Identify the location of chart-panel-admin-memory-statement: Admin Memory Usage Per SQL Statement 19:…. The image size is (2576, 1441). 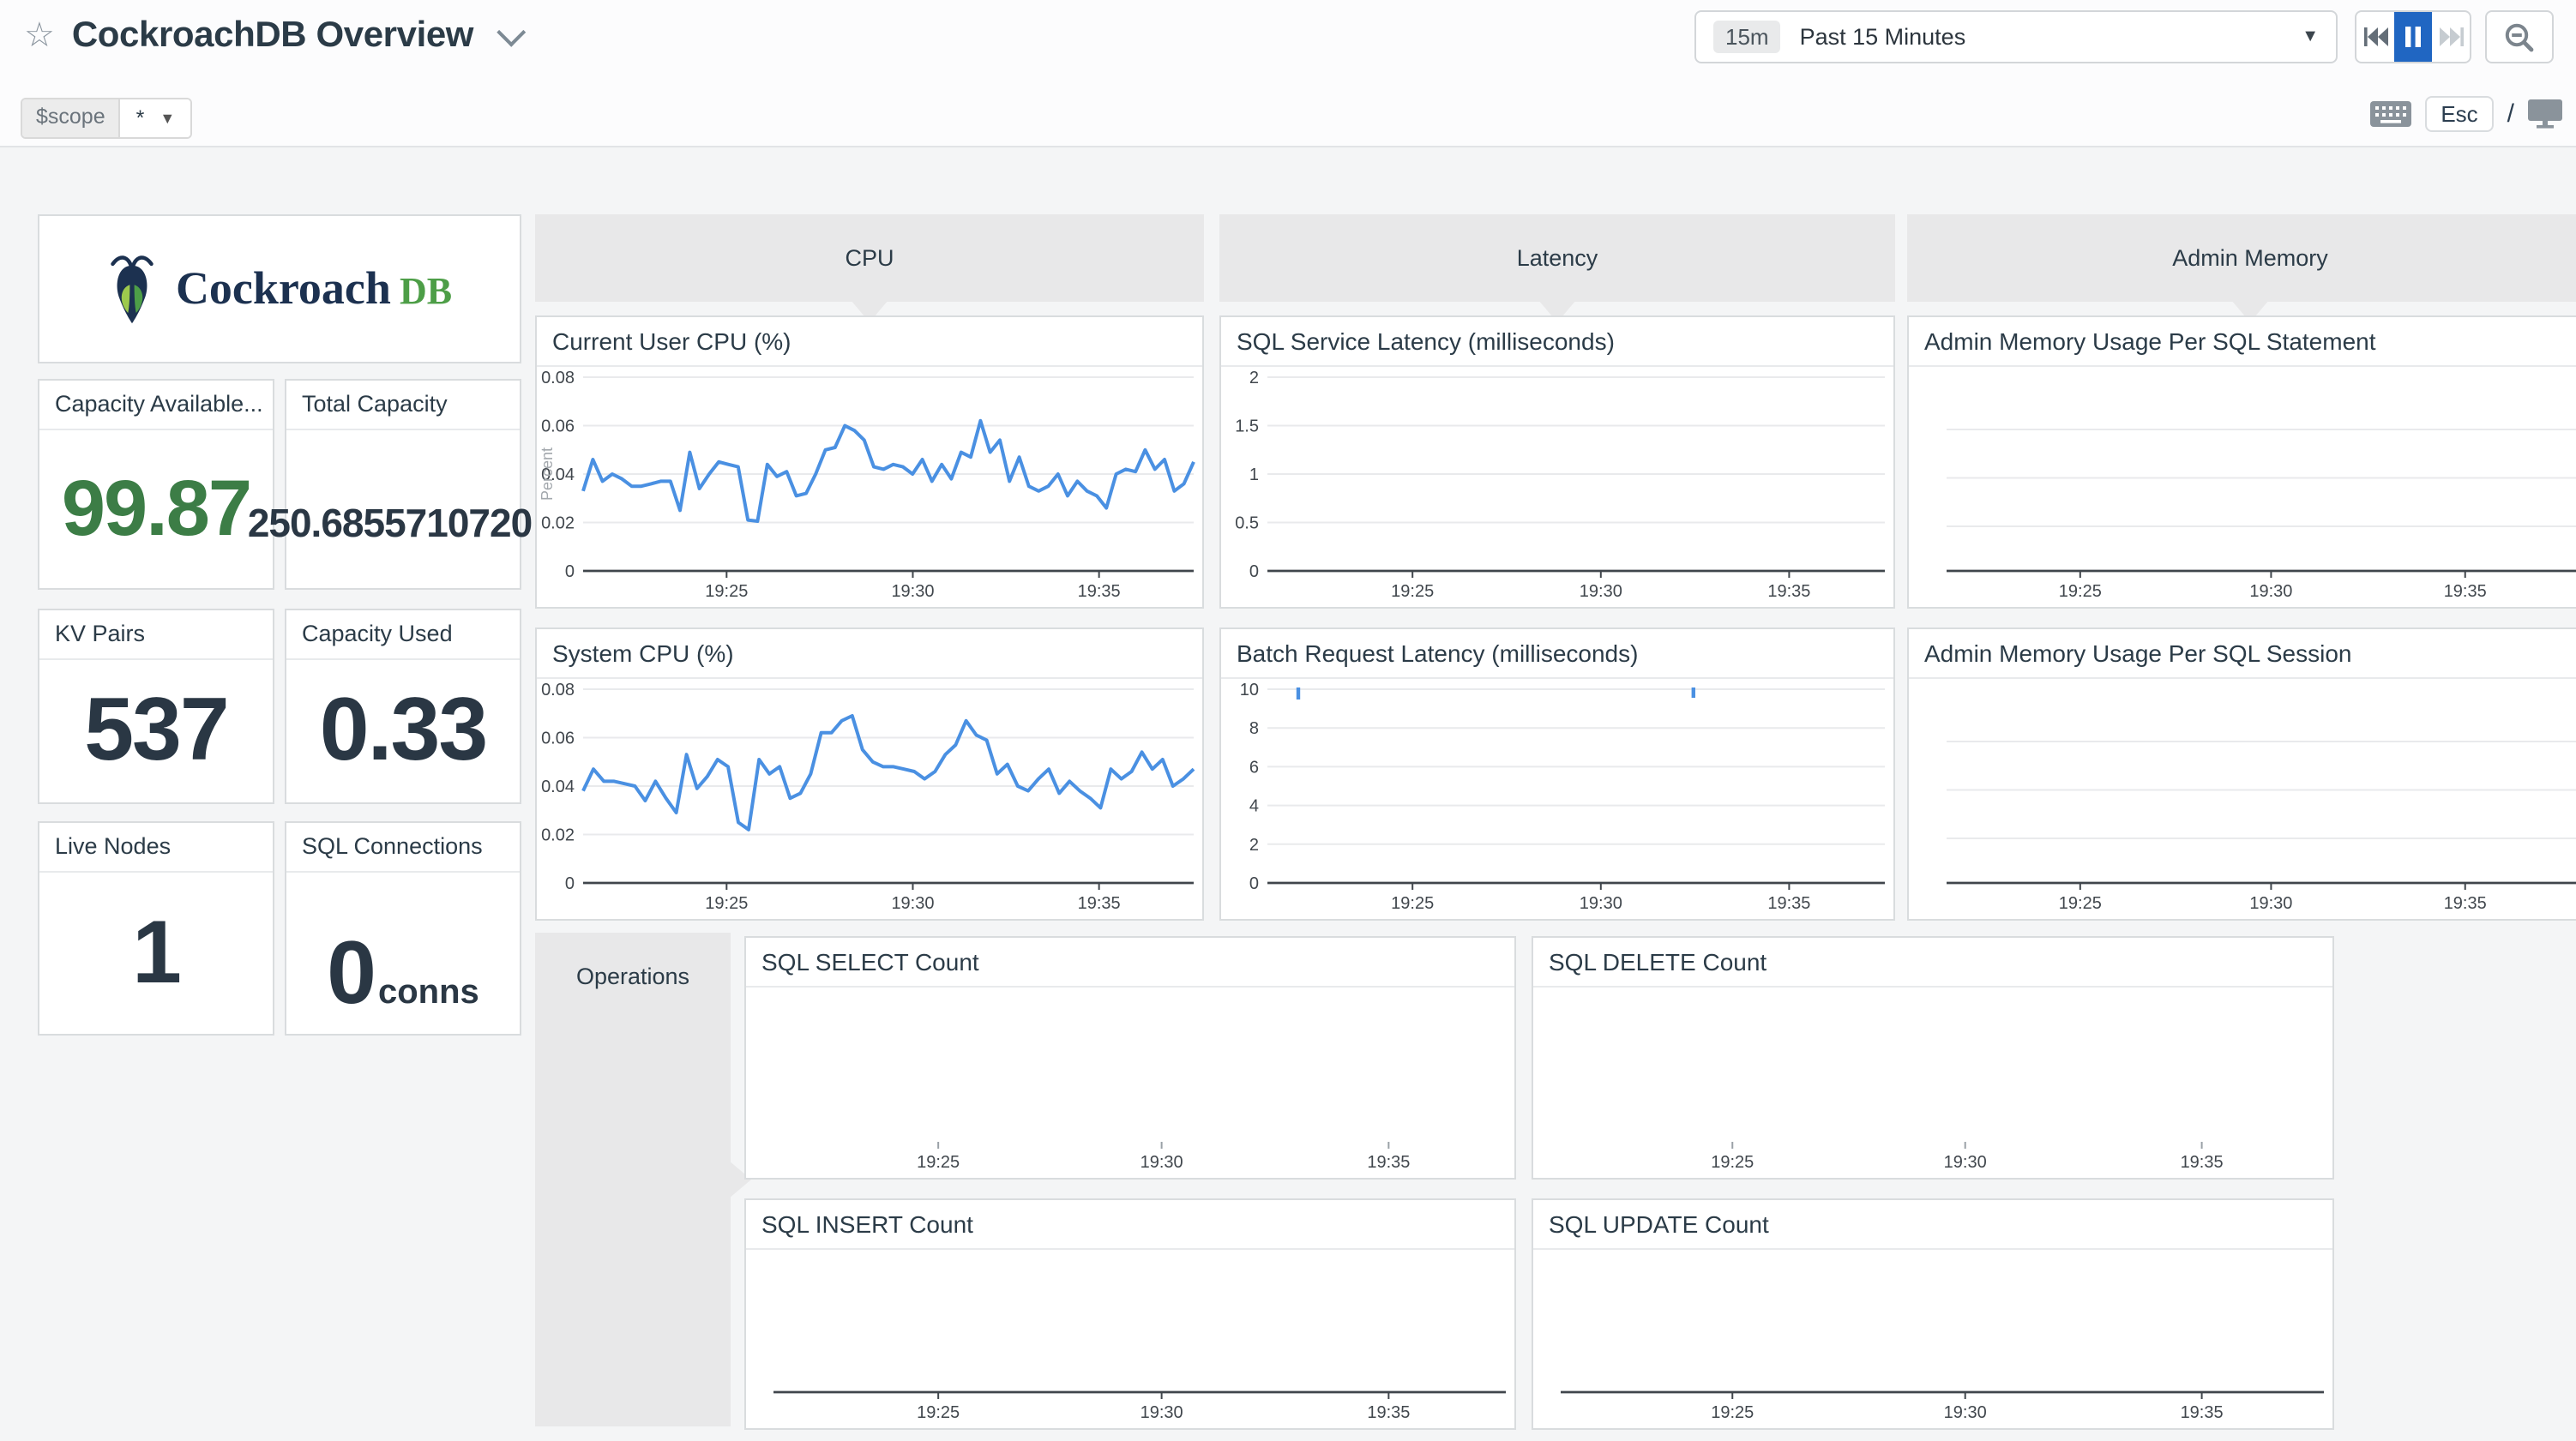
(2241, 461).